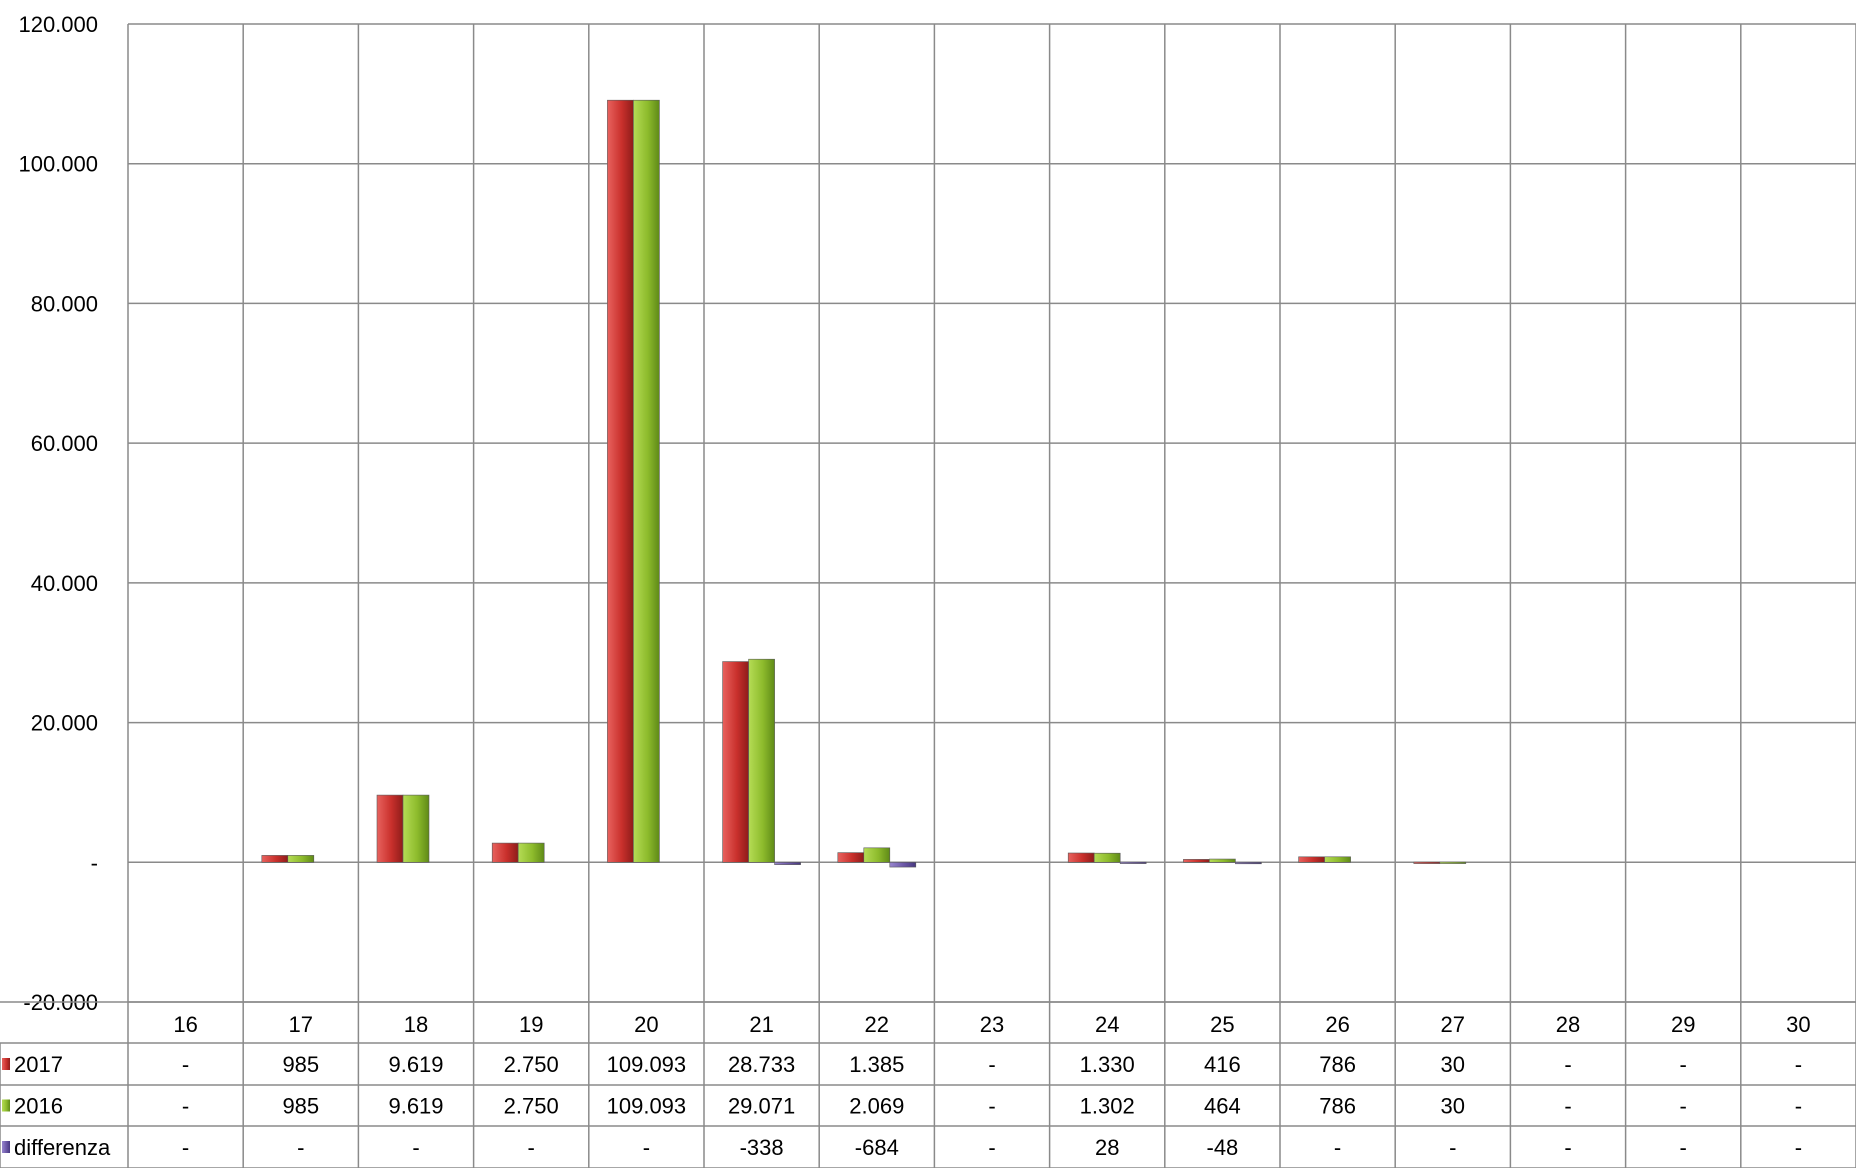  Describe the element at coordinates (38, 1106) in the screenshot. I see `legend-label: 2016` at that location.